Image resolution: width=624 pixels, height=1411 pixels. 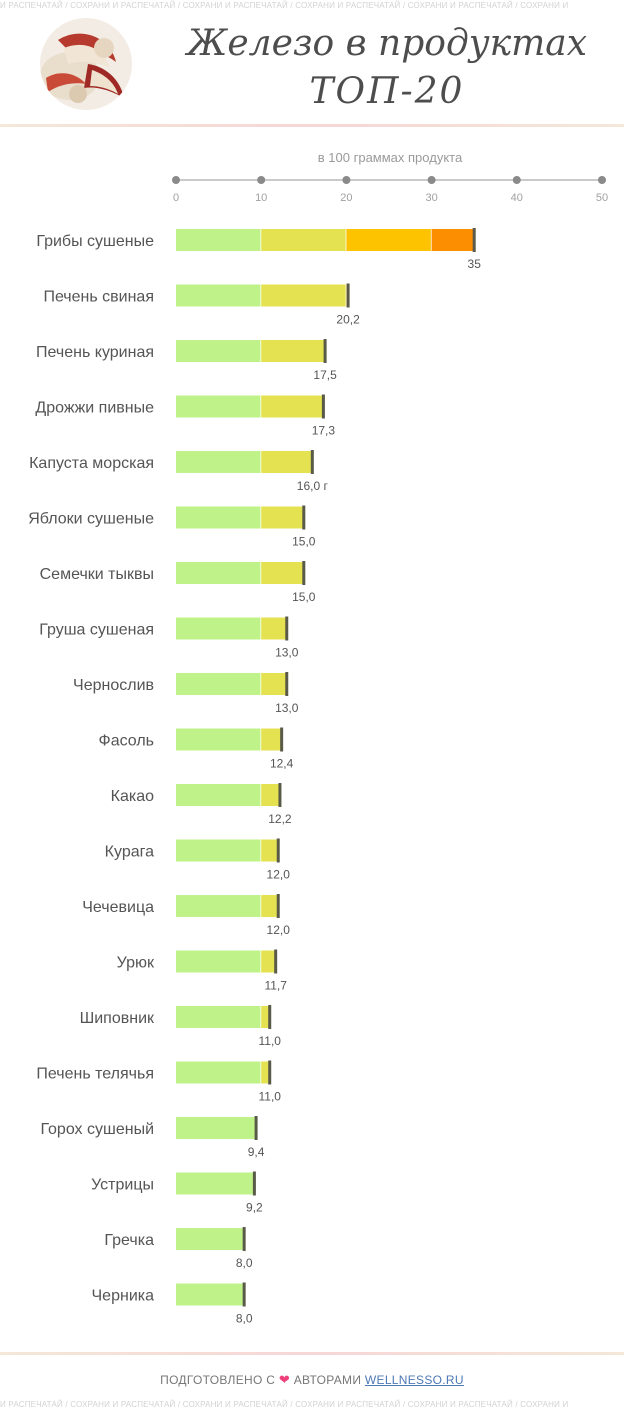 I want to click on value-label: 11,7, so click(x=275, y=986).